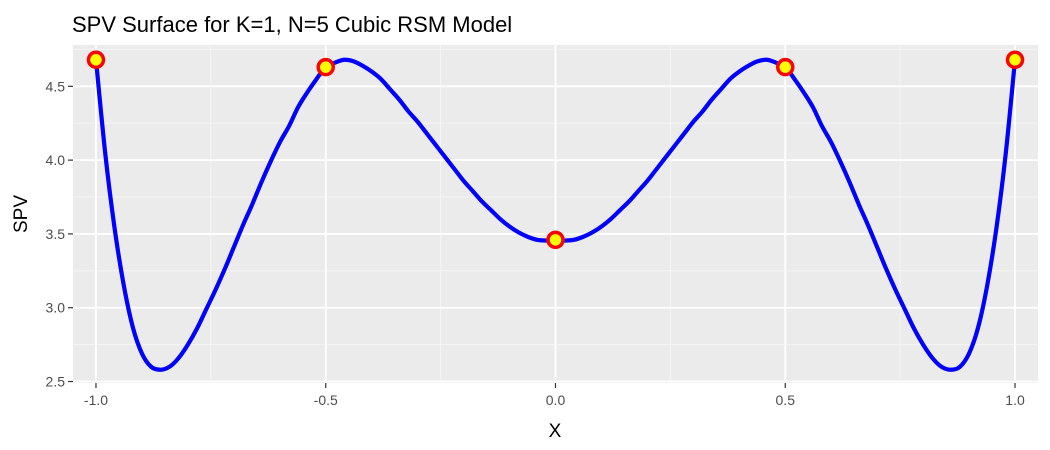 Image resolution: width=1050 pixels, height=450 pixels. I want to click on y-tick-label: 2.5, so click(56, 382).